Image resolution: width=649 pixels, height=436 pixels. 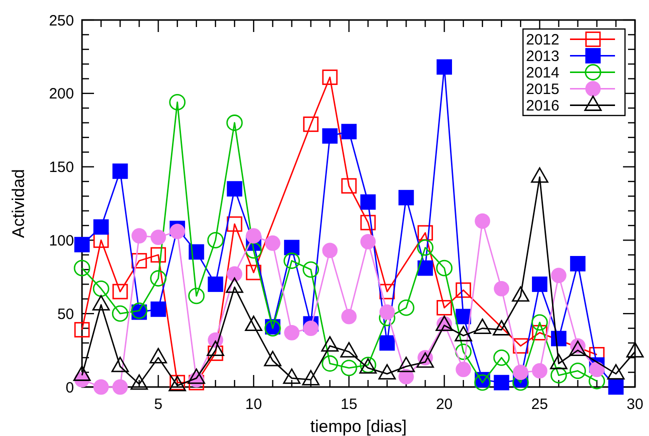 What do you see at coordinates (65, 314) in the screenshot?
I see `y-tick-label: 50` at bounding box center [65, 314].